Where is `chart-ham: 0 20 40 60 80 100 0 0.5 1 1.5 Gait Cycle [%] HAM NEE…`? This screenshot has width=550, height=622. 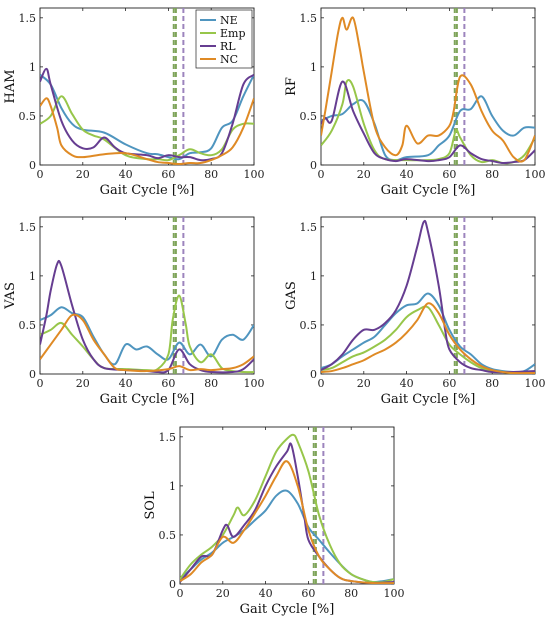 chart-ham: 0 20 40 60 80 100 0 0.5 1 1.5 Gait Cycle [%] HAM NEE… is located at coordinates (134, 102).